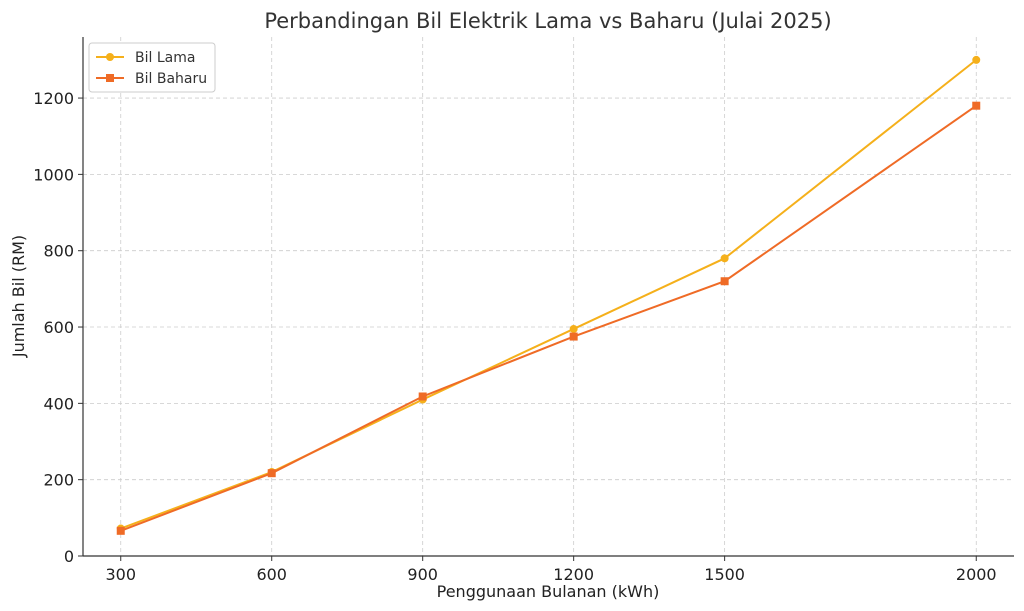 Image resolution: width=1024 pixels, height=611 pixels. What do you see at coordinates (110, 57) in the screenshot?
I see `legend-marker-bil-lama` at bounding box center [110, 57].